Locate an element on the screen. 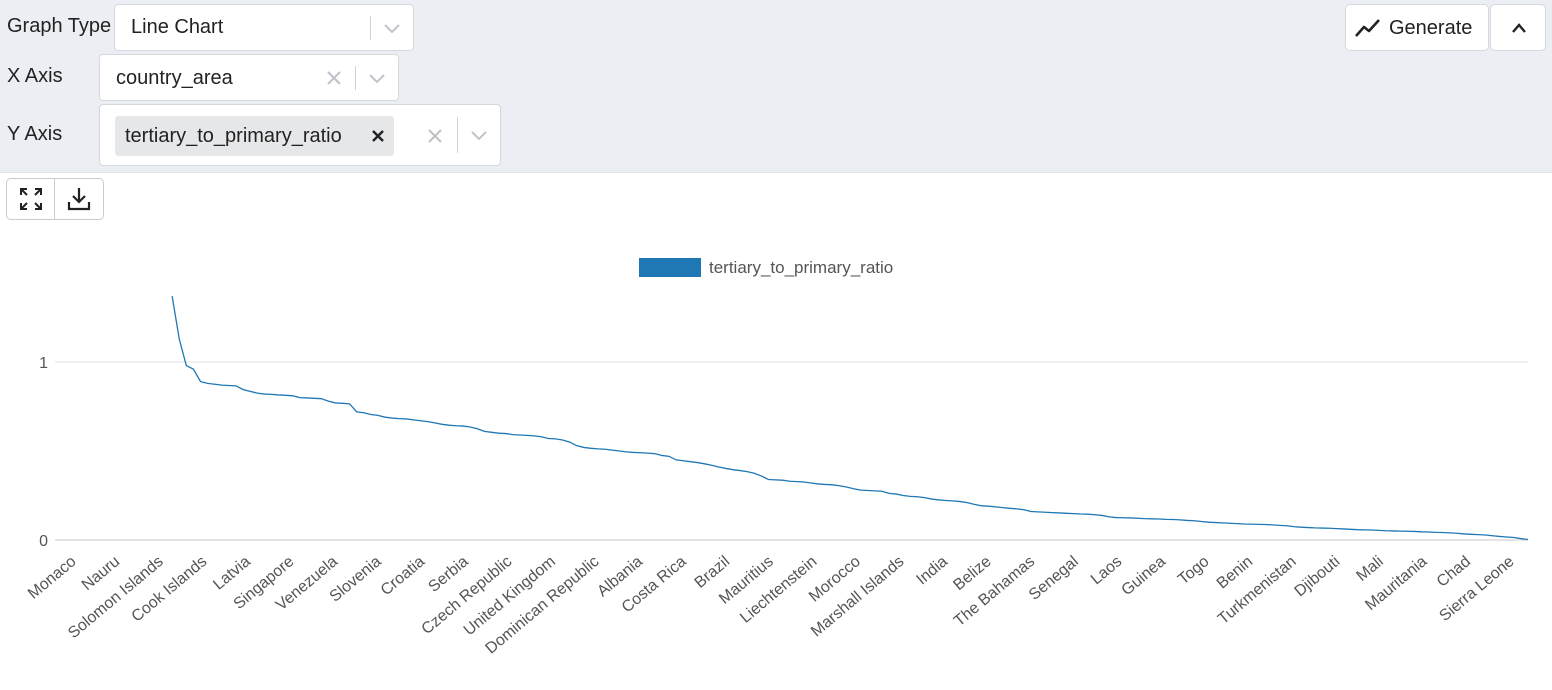 The image size is (1552, 690). expand-icon is located at coordinates (31, 199).